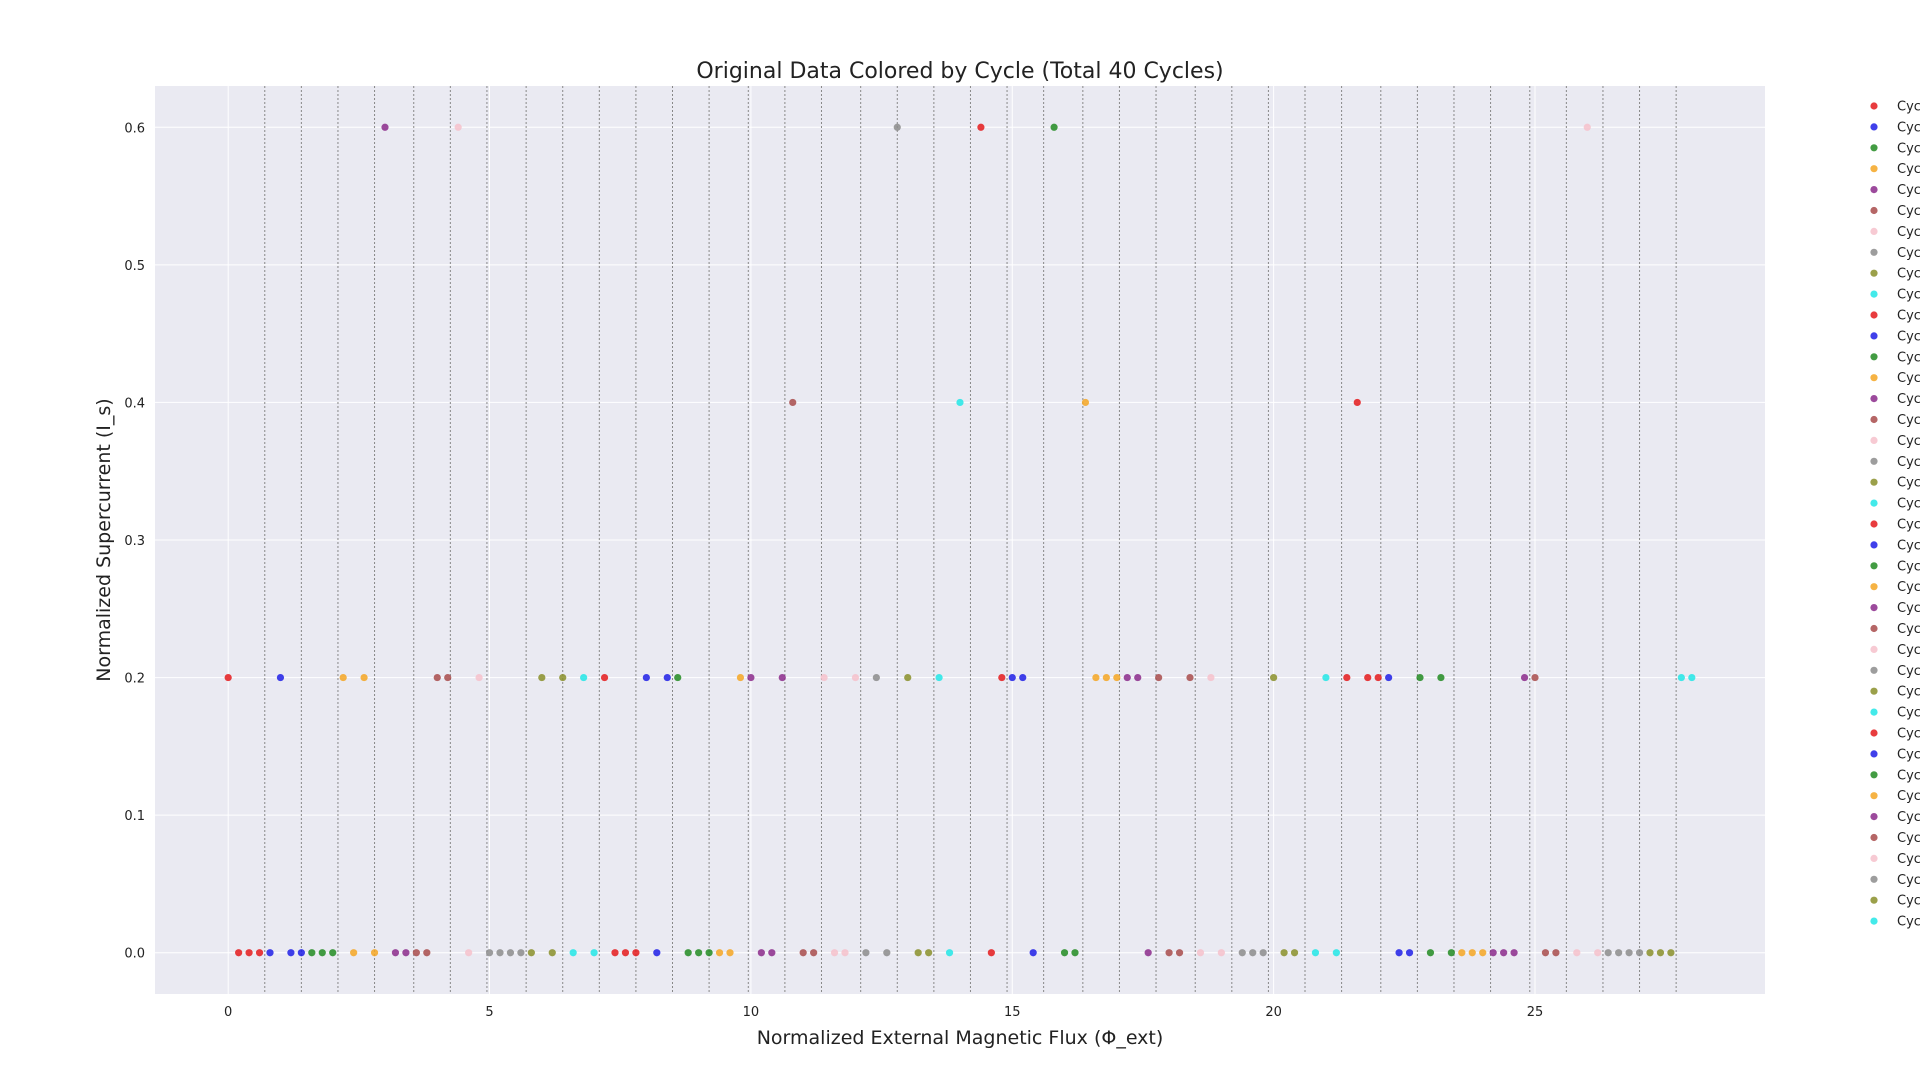 The width and height of the screenshot is (1920, 1080). I want to click on x-tick-label: 20, so click(1273, 1012).